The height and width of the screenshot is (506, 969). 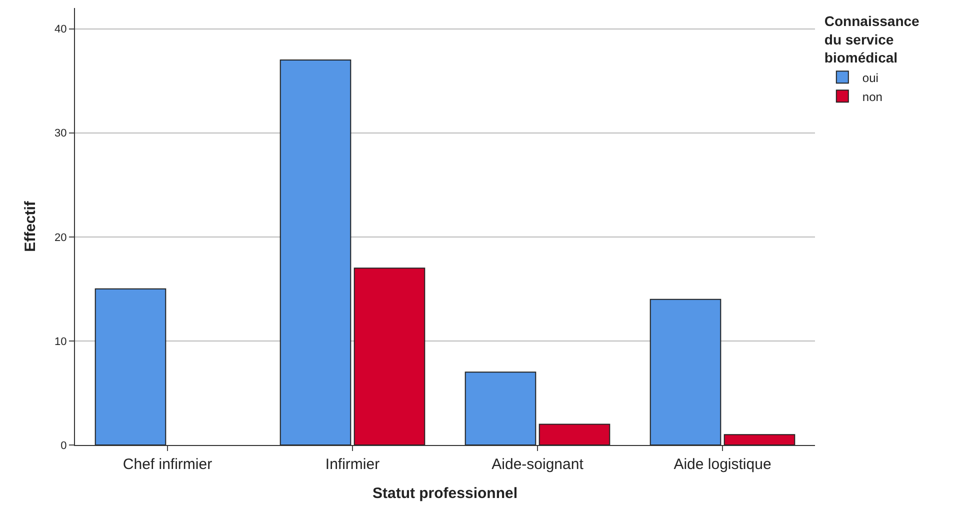 I want to click on legend-title: Connaissance du service biomédical, so click(x=872, y=39).